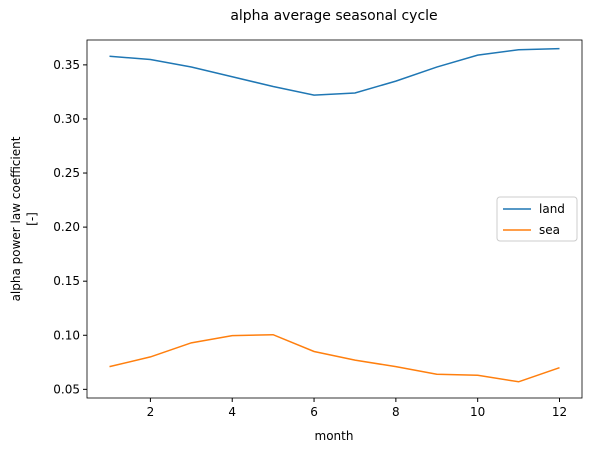  I want to click on y-tick-label: 0.10, so click(66, 335).